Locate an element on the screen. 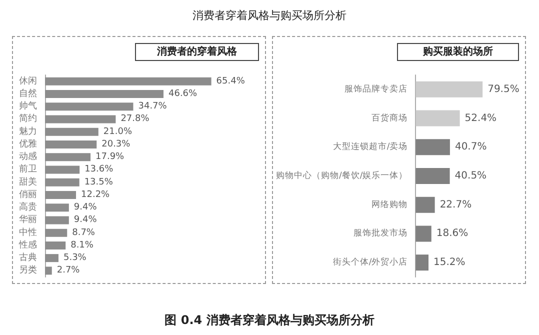  data-label: 52.4% is located at coordinates (480, 118).